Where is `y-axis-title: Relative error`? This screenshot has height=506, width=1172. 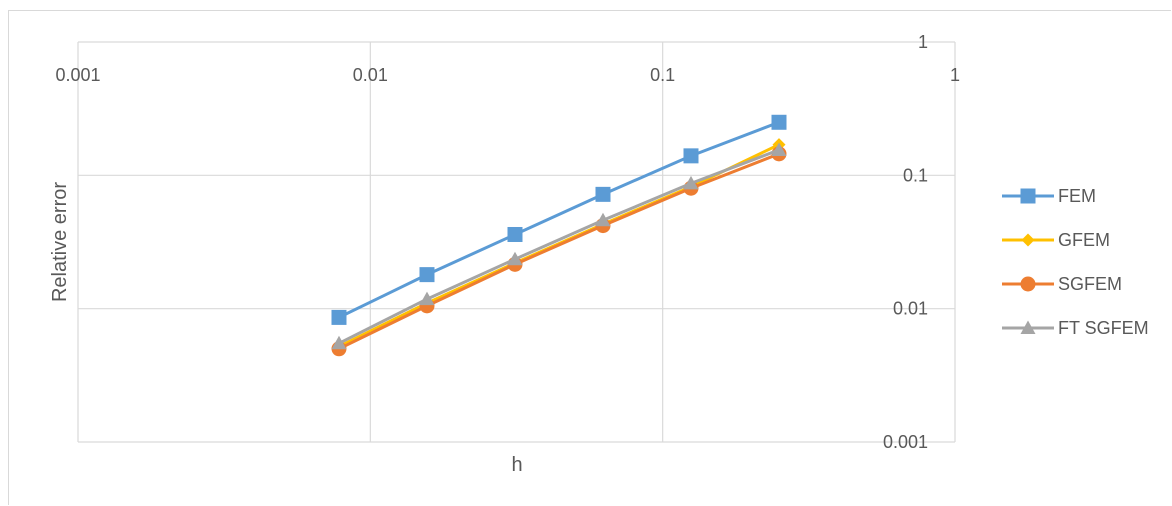 y-axis-title: Relative error is located at coordinates (60, 242).